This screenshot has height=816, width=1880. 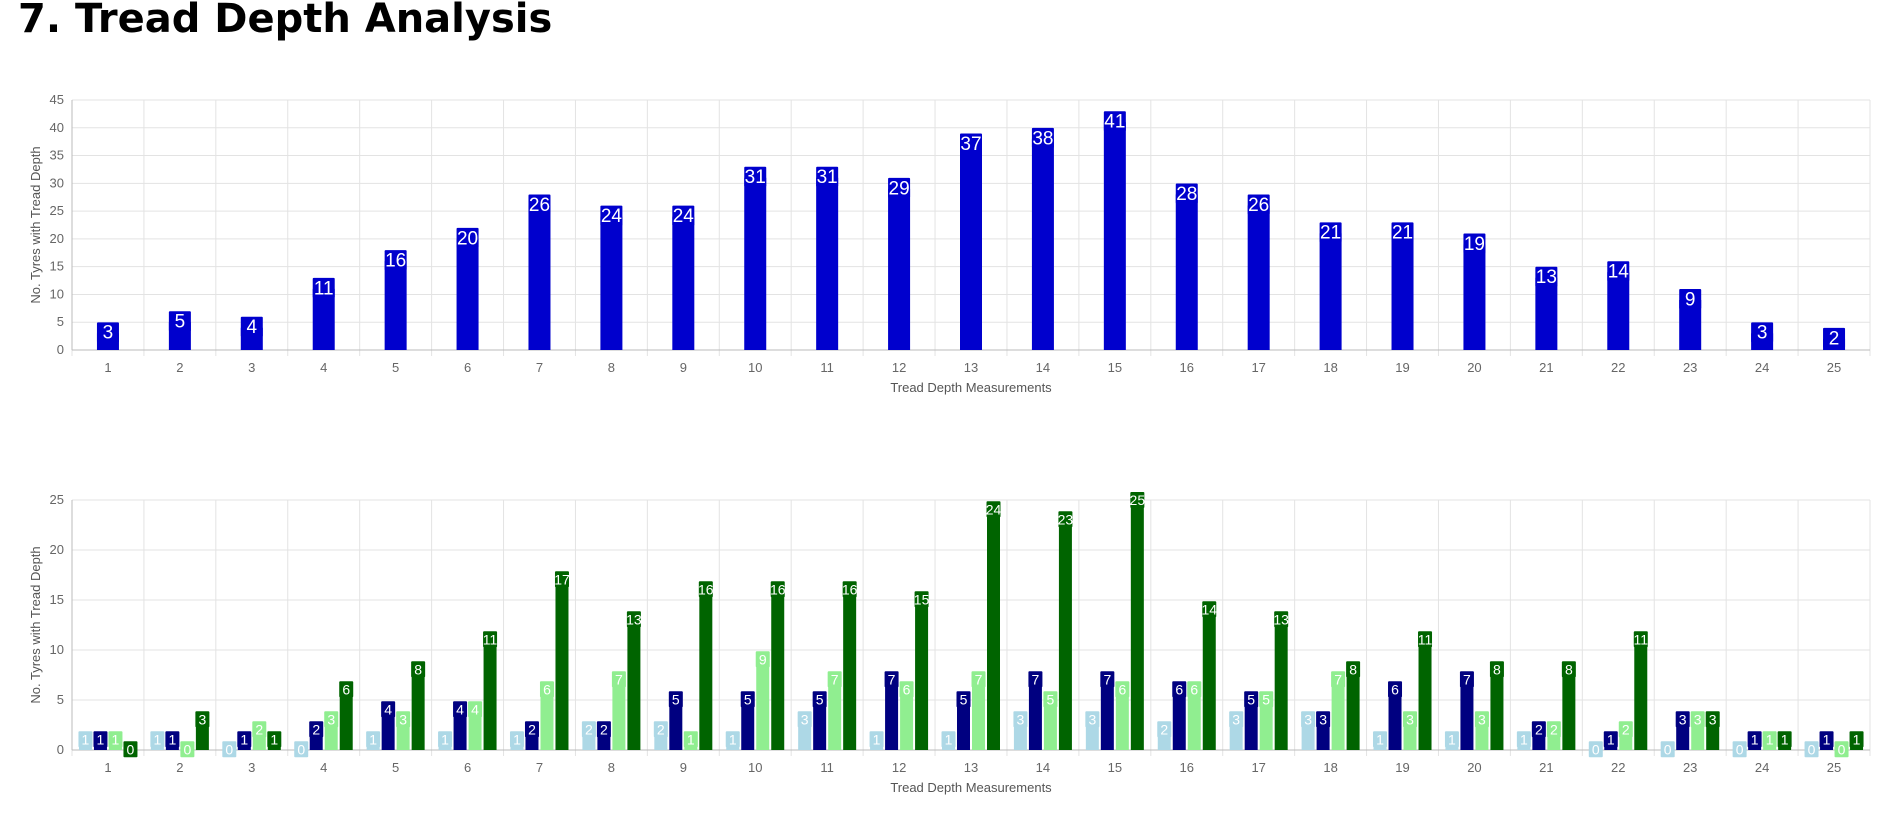 What do you see at coordinates (1186, 194) in the screenshot?
I see `data-label: 28` at bounding box center [1186, 194].